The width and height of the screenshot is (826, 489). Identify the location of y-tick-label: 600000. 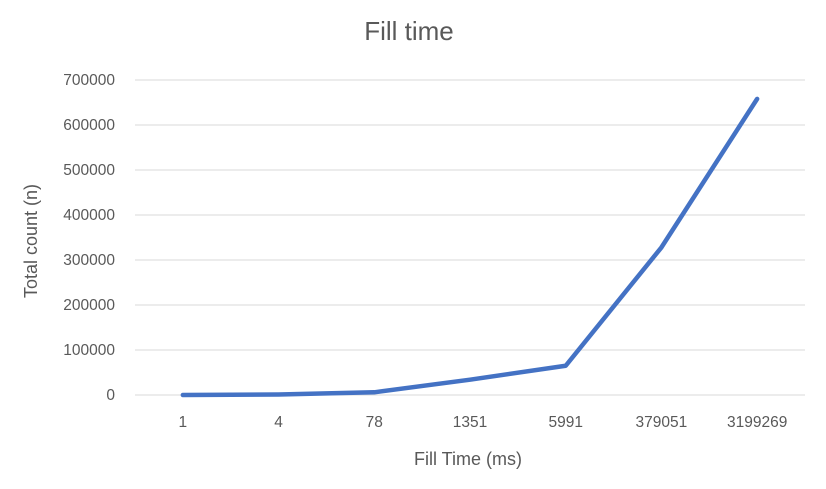
(89, 125).